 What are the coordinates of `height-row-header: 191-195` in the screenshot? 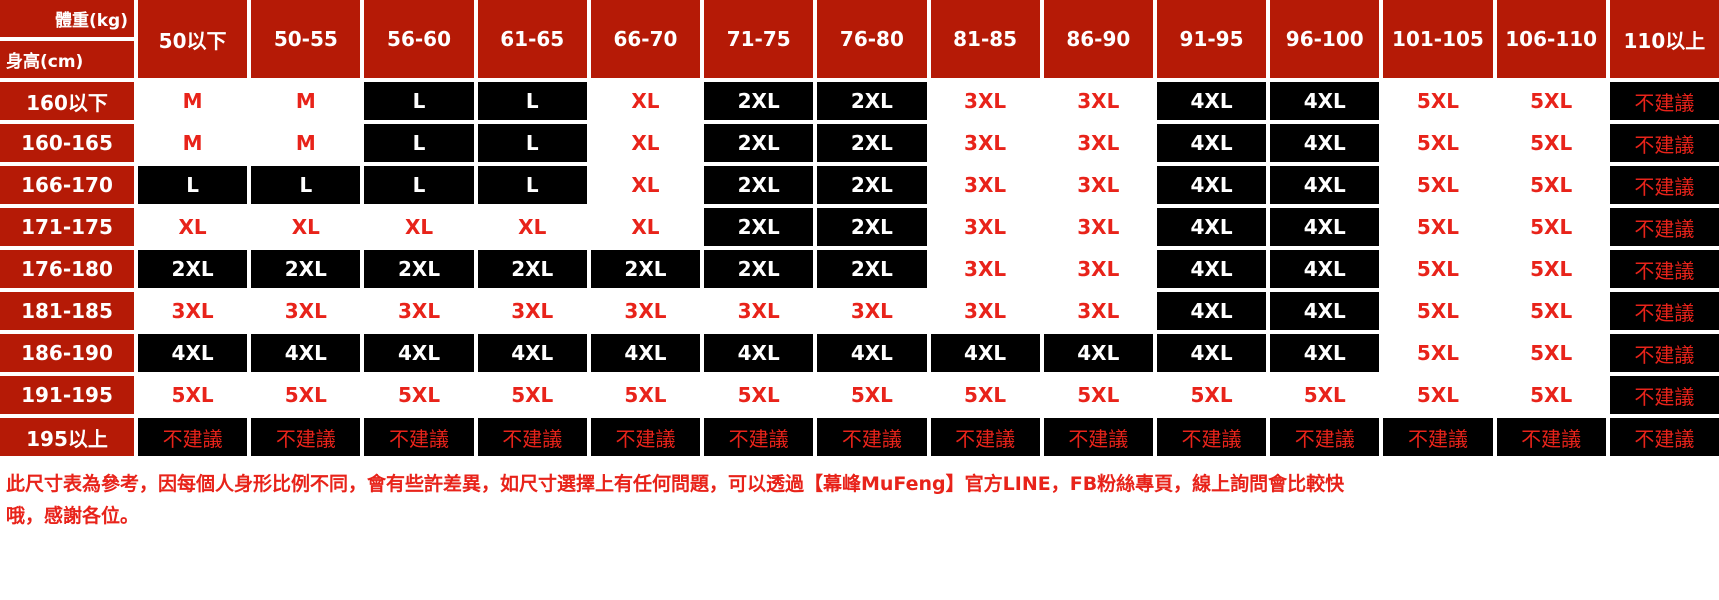 It's located at (67, 395).